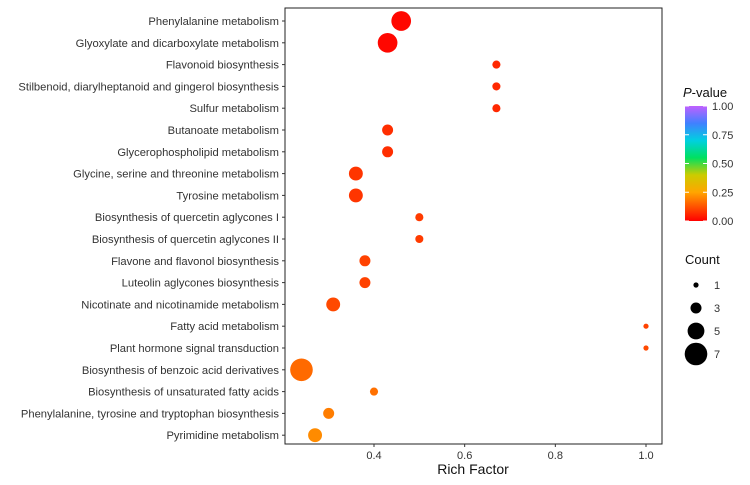 The image size is (750, 485). Describe the element at coordinates (201, 284) in the screenshot. I see `category-label: Luteolin aglycones biosynthesis` at that location.